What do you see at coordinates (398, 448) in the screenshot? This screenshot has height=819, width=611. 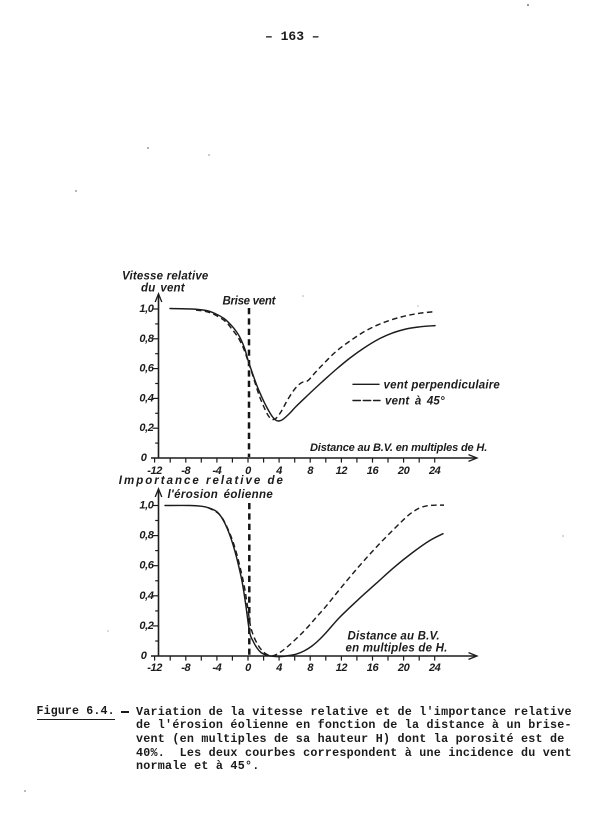 I see `svg-text:Distance au B.V. en multiples: Distance au B.V. en multiples de H.` at bounding box center [398, 448].